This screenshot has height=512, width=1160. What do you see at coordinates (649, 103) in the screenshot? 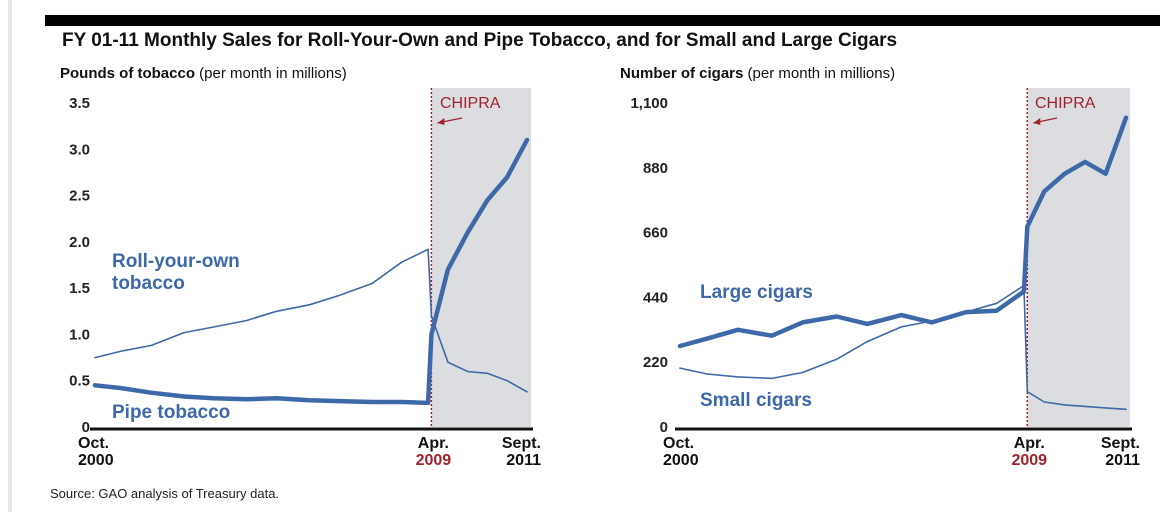
I see `y-tick-label: 1,100` at bounding box center [649, 103].